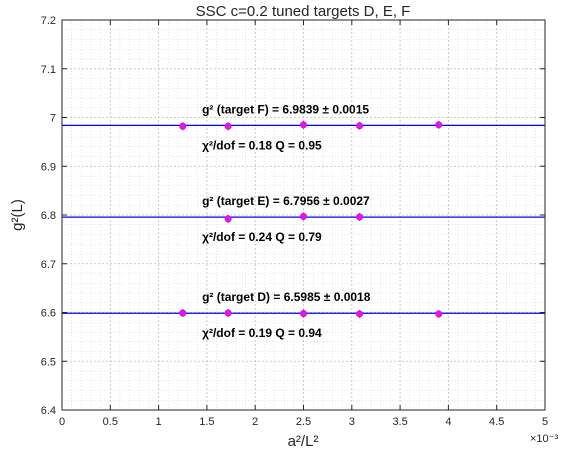 The height and width of the screenshot is (457, 561). Describe the element at coordinates (303, 422) in the screenshot. I see `x-tick-label: 2.5` at that location.